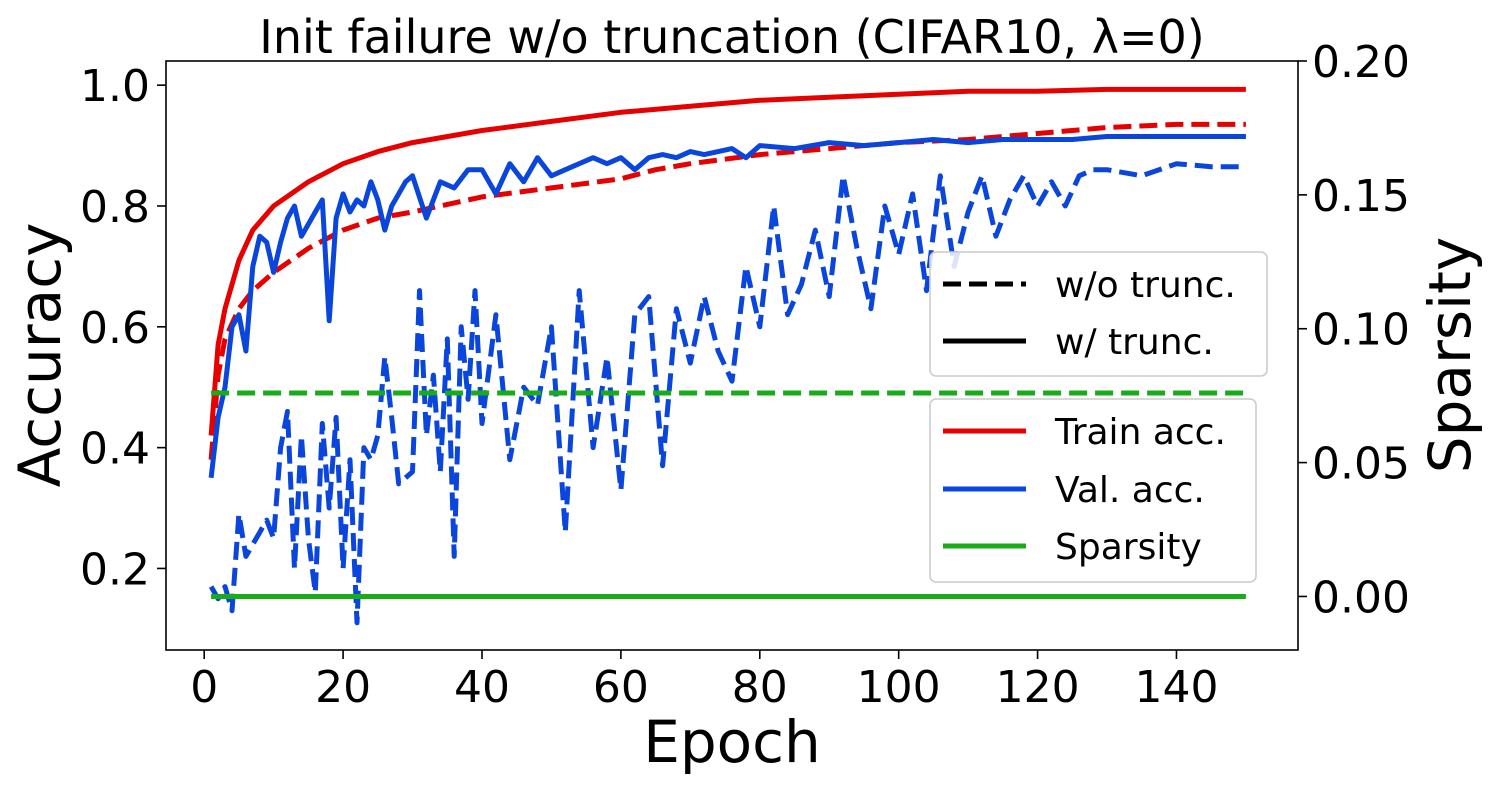  What do you see at coordinates (115, 207) in the screenshot?
I see `y-tick-label: 0.8` at bounding box center [115, 207].